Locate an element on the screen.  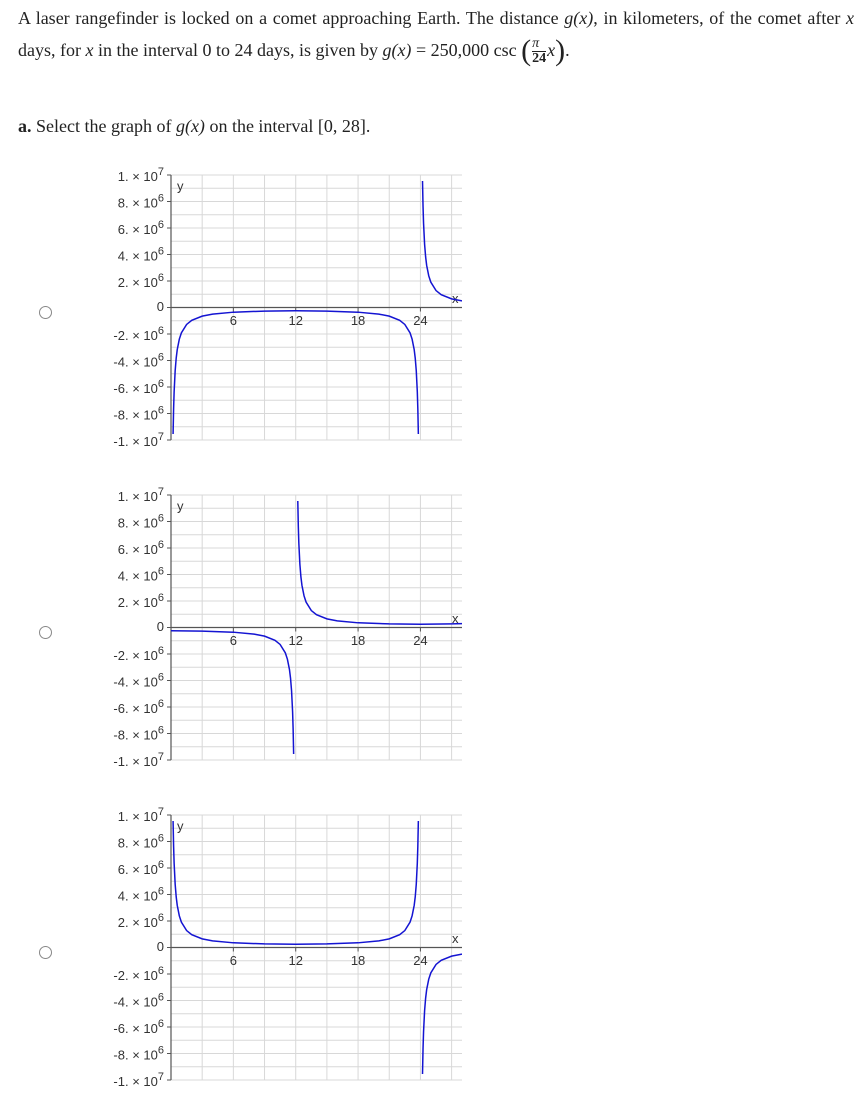
fraction: π 24 is located at coordinates (539, 51).